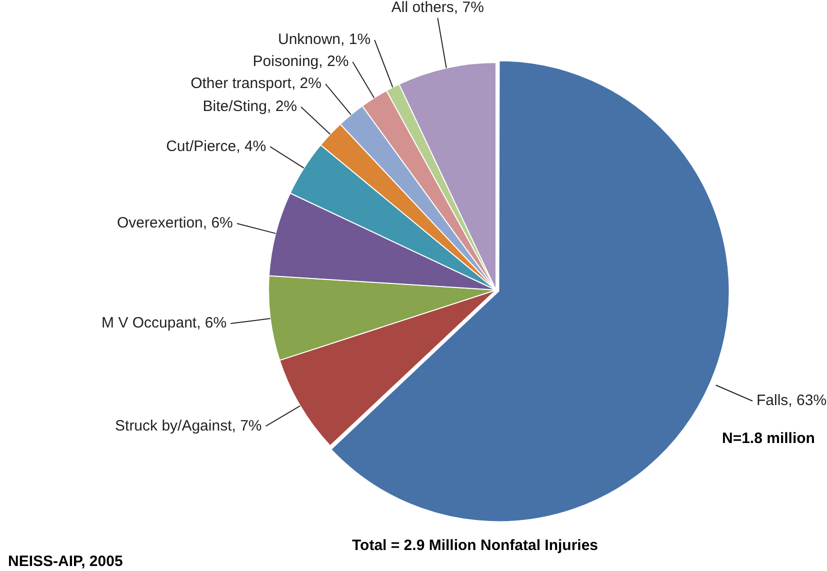 Image resolution: width=827 pixels, height=571 pixels. Describe the element at coordinates (164, 323) in the screenshot. I see `slice-label: M V Occupant, 6%` at that location.